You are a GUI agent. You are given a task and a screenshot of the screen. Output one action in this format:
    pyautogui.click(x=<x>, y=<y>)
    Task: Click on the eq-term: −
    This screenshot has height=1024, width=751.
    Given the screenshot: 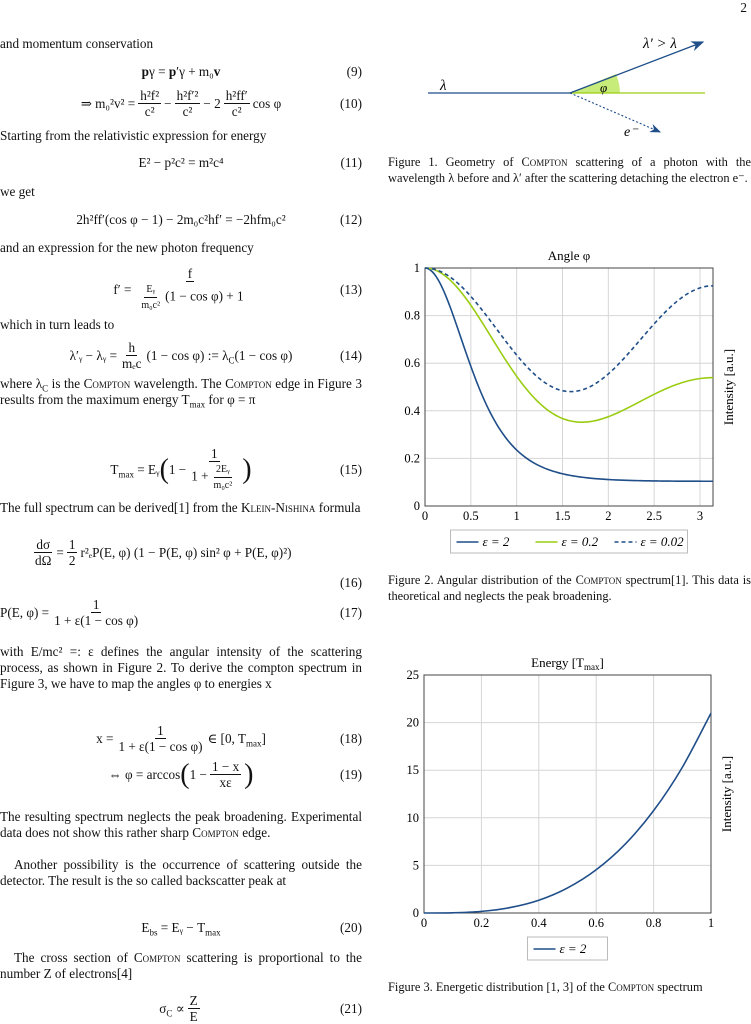 What is the action you would take?
    pyautogui.click(x=168, y=103)
    